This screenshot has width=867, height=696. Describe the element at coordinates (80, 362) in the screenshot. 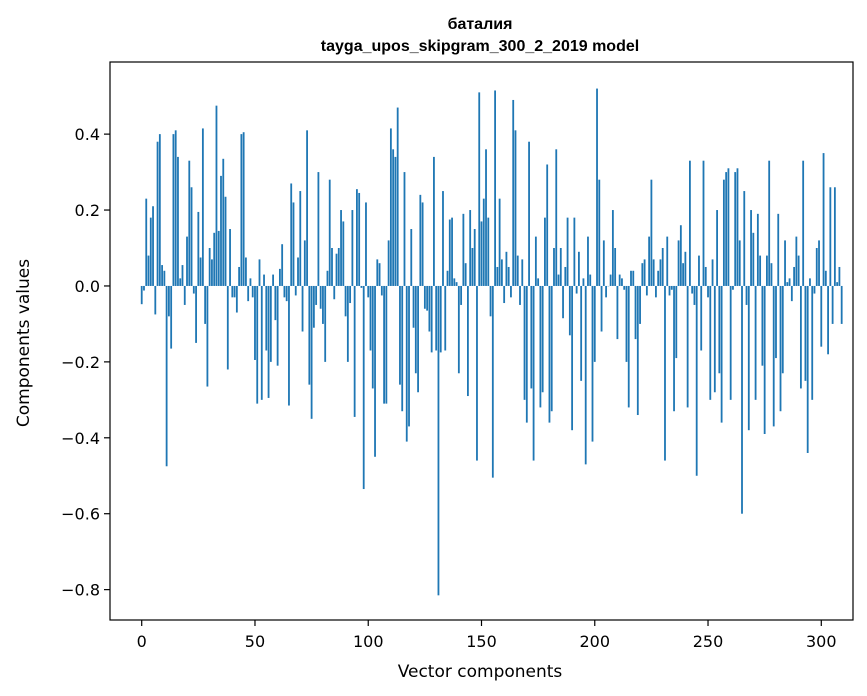

I see `y-tick-label: −0.2` at that location.